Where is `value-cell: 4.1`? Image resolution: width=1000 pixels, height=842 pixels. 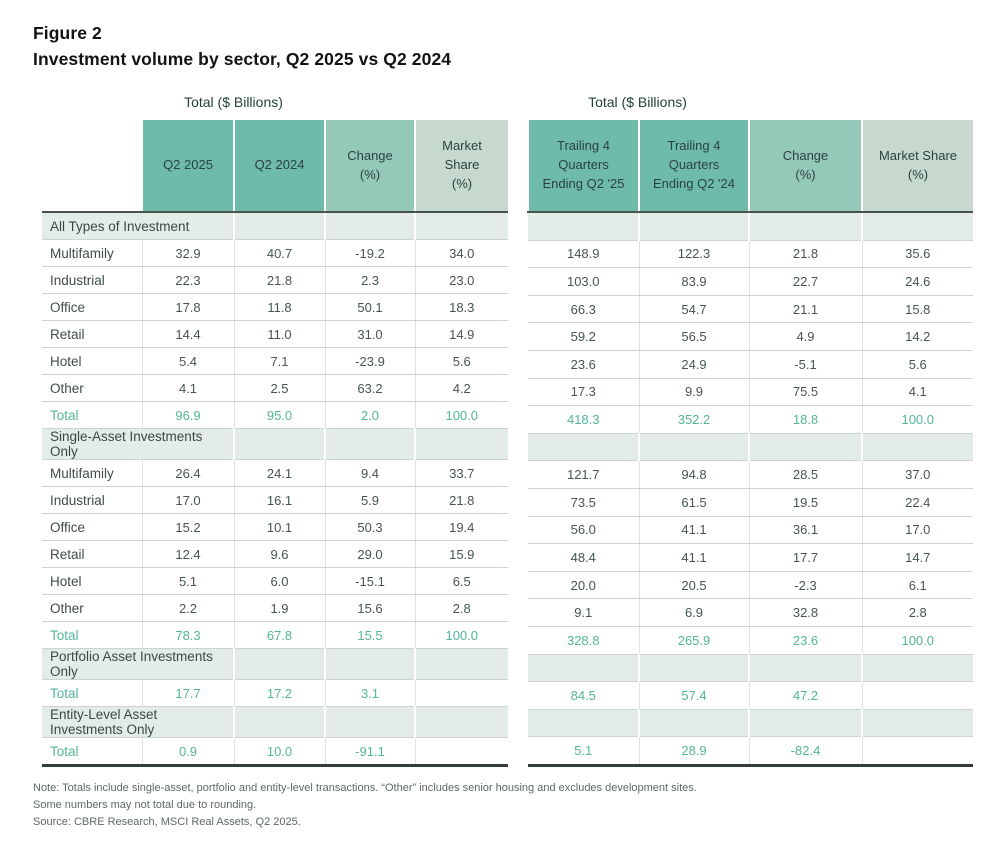
value-cell: 4.1 is located at coordinates (188, 388).